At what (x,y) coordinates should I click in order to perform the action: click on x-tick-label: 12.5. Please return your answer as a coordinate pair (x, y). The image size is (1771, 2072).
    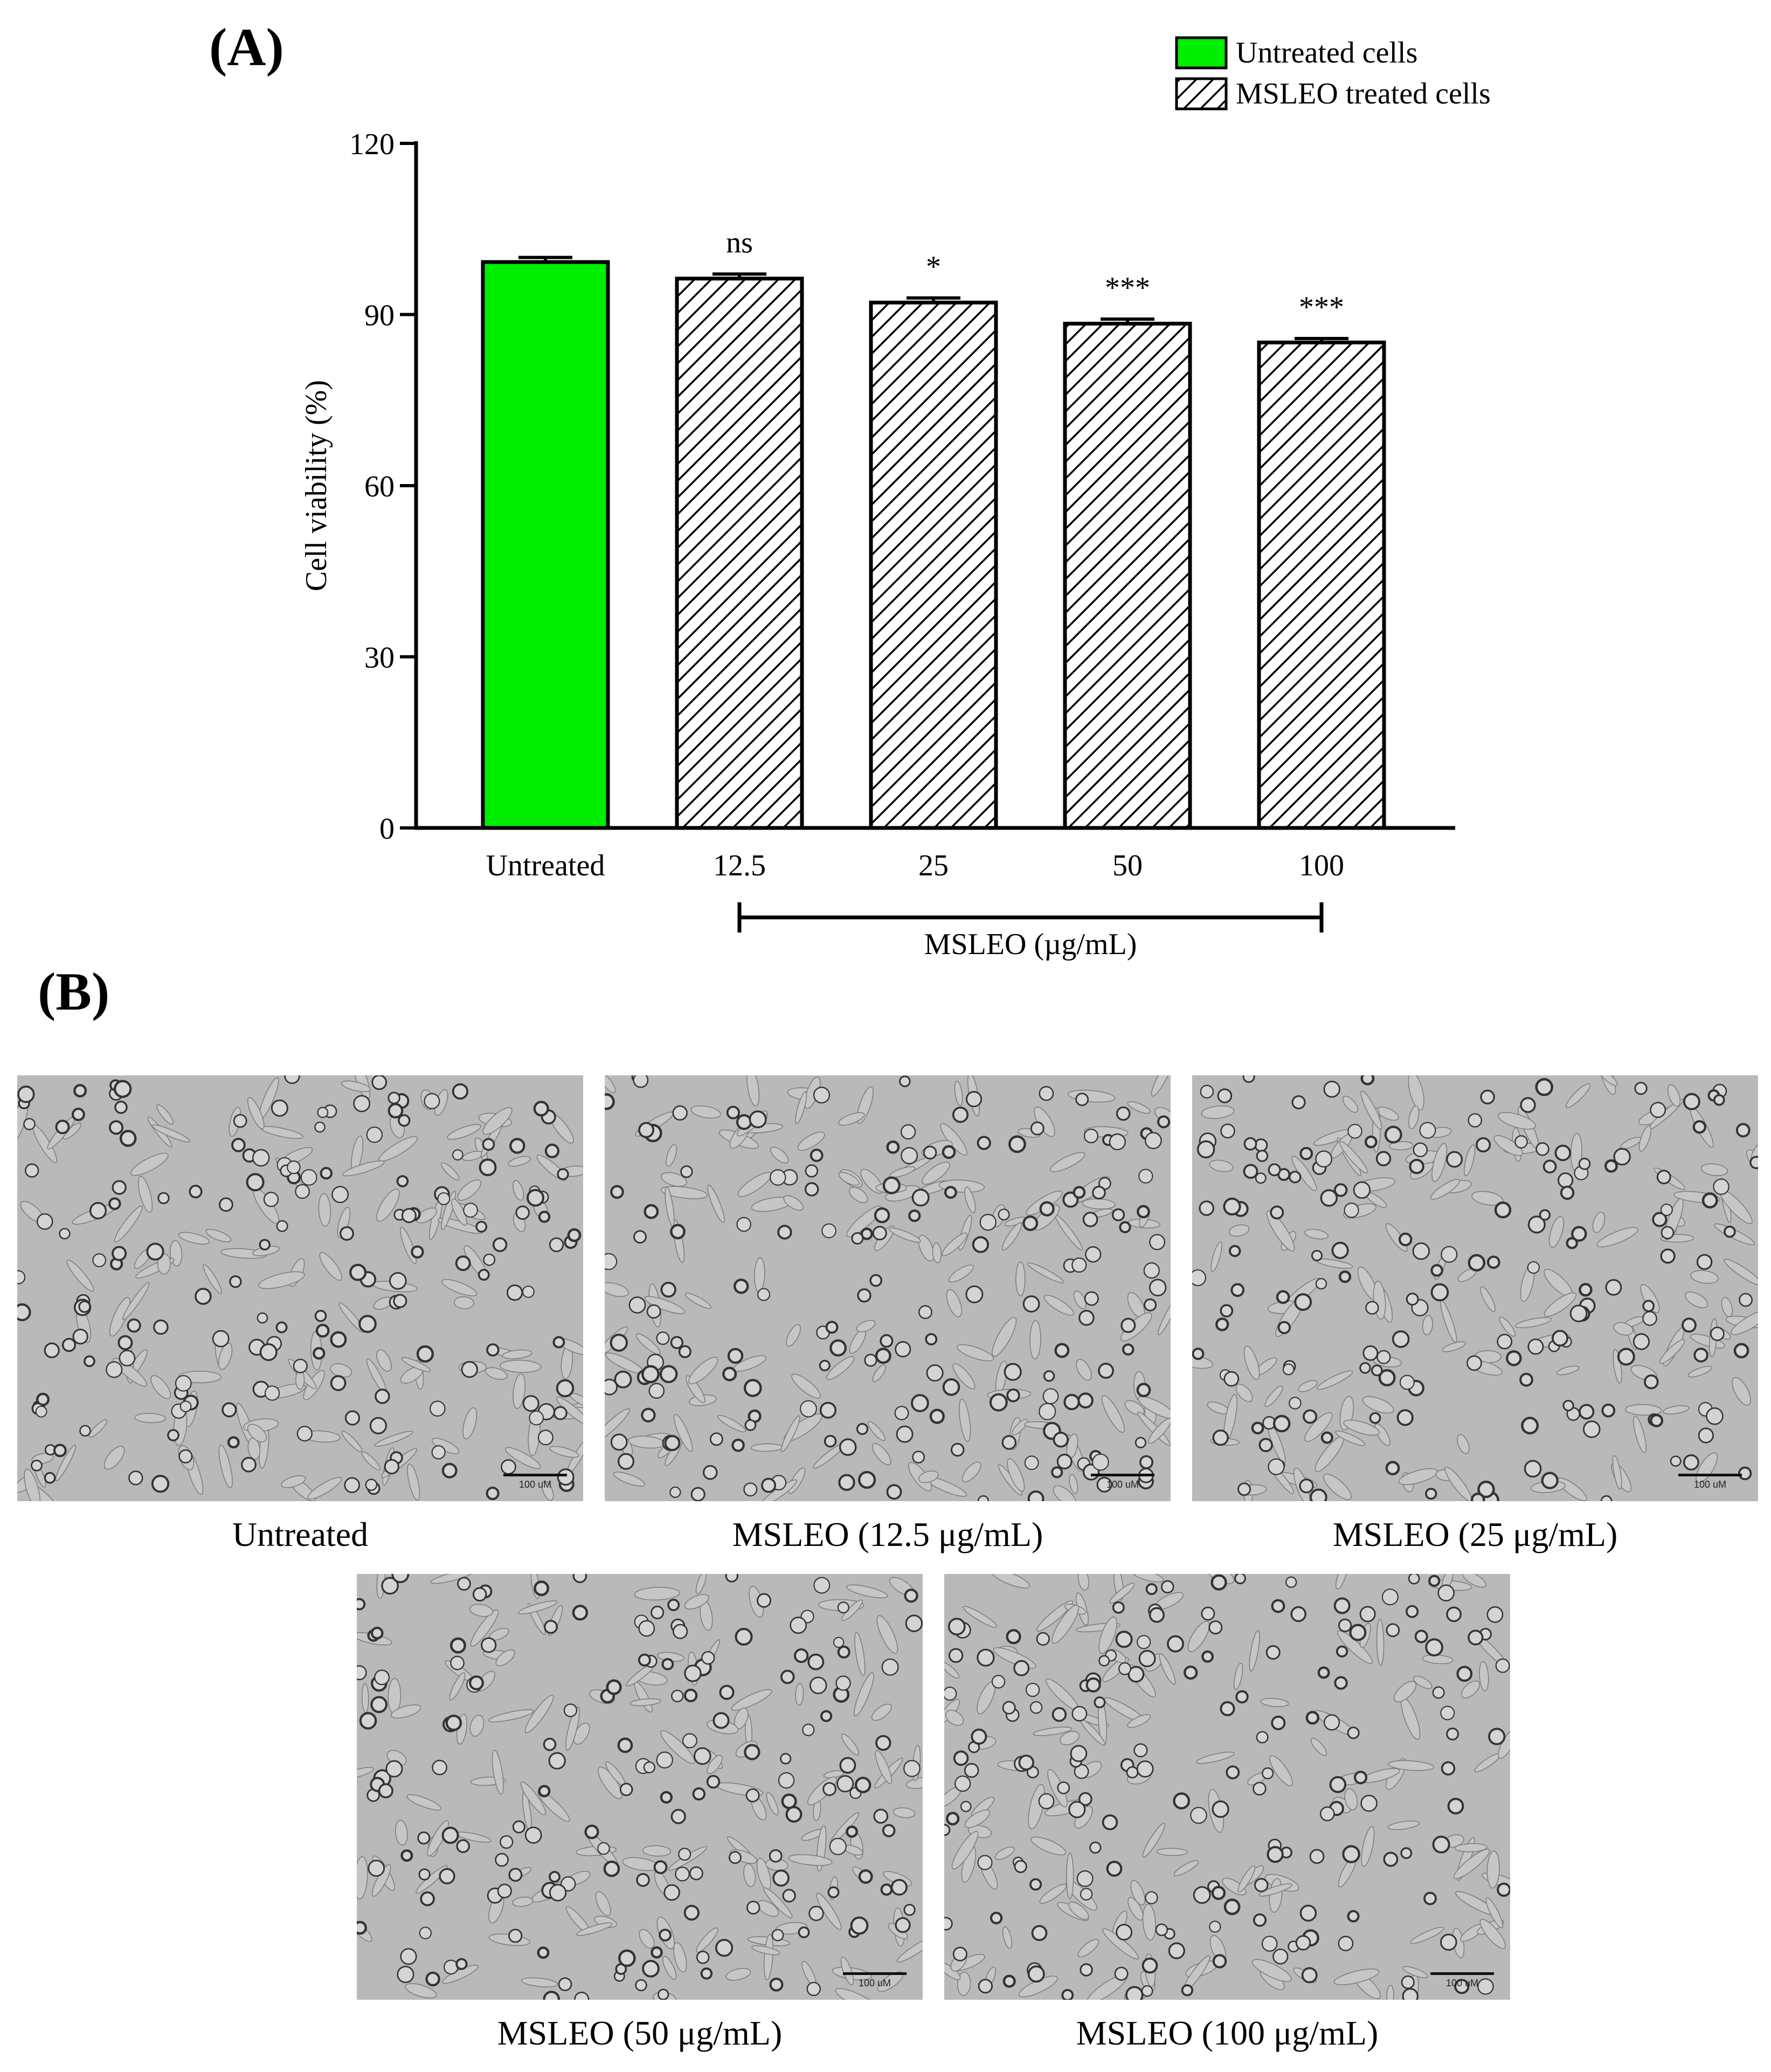
    Looking at the image, I should click on (739, 865).